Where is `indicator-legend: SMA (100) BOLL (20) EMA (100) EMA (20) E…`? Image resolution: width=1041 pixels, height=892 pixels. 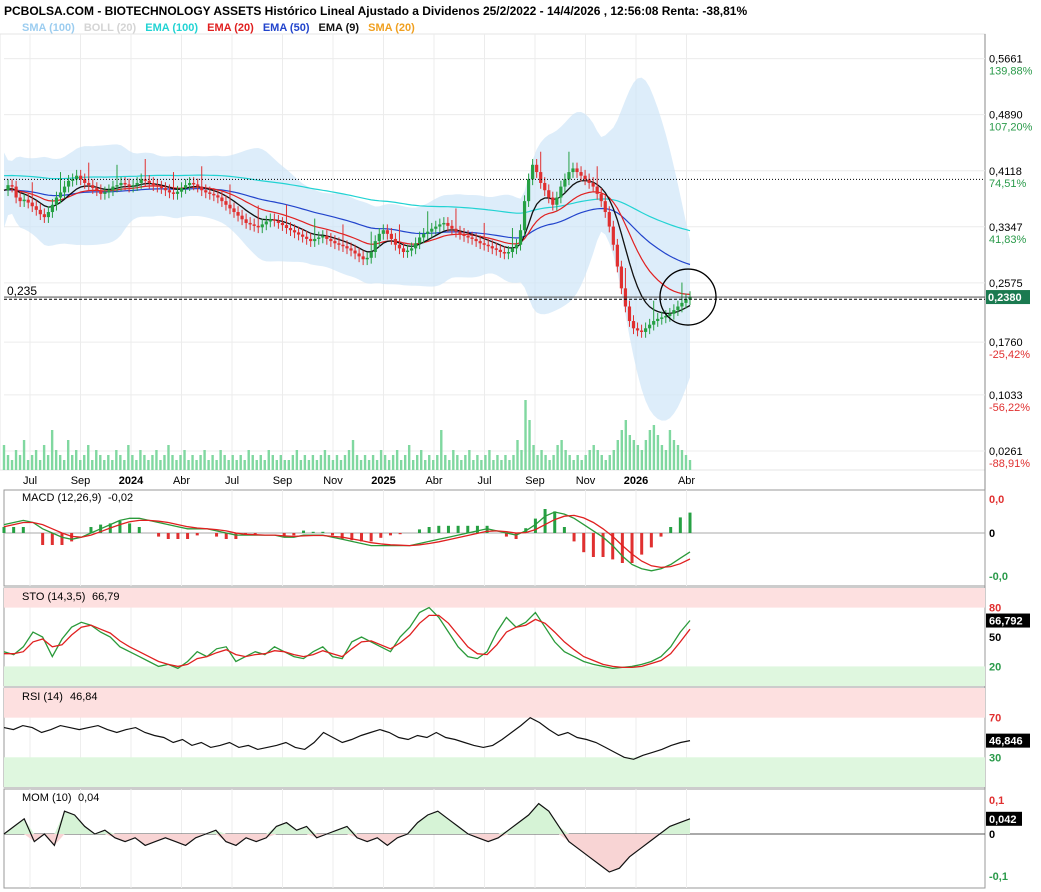
indicator-legend: SMA (100) BOLL (20) EMA (100) EMA (20) E… is located at coordinates (221, 28).